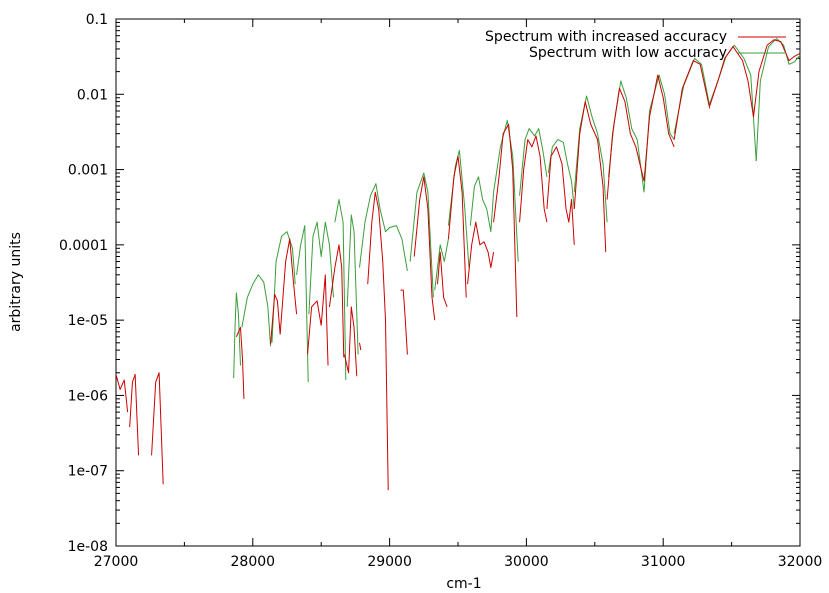 The image size is (829, 593). What do you see at coordinates (88, 547) in the screenshot?
I see `y-tick-label: 1e-08` at bounding box center [88, 547].